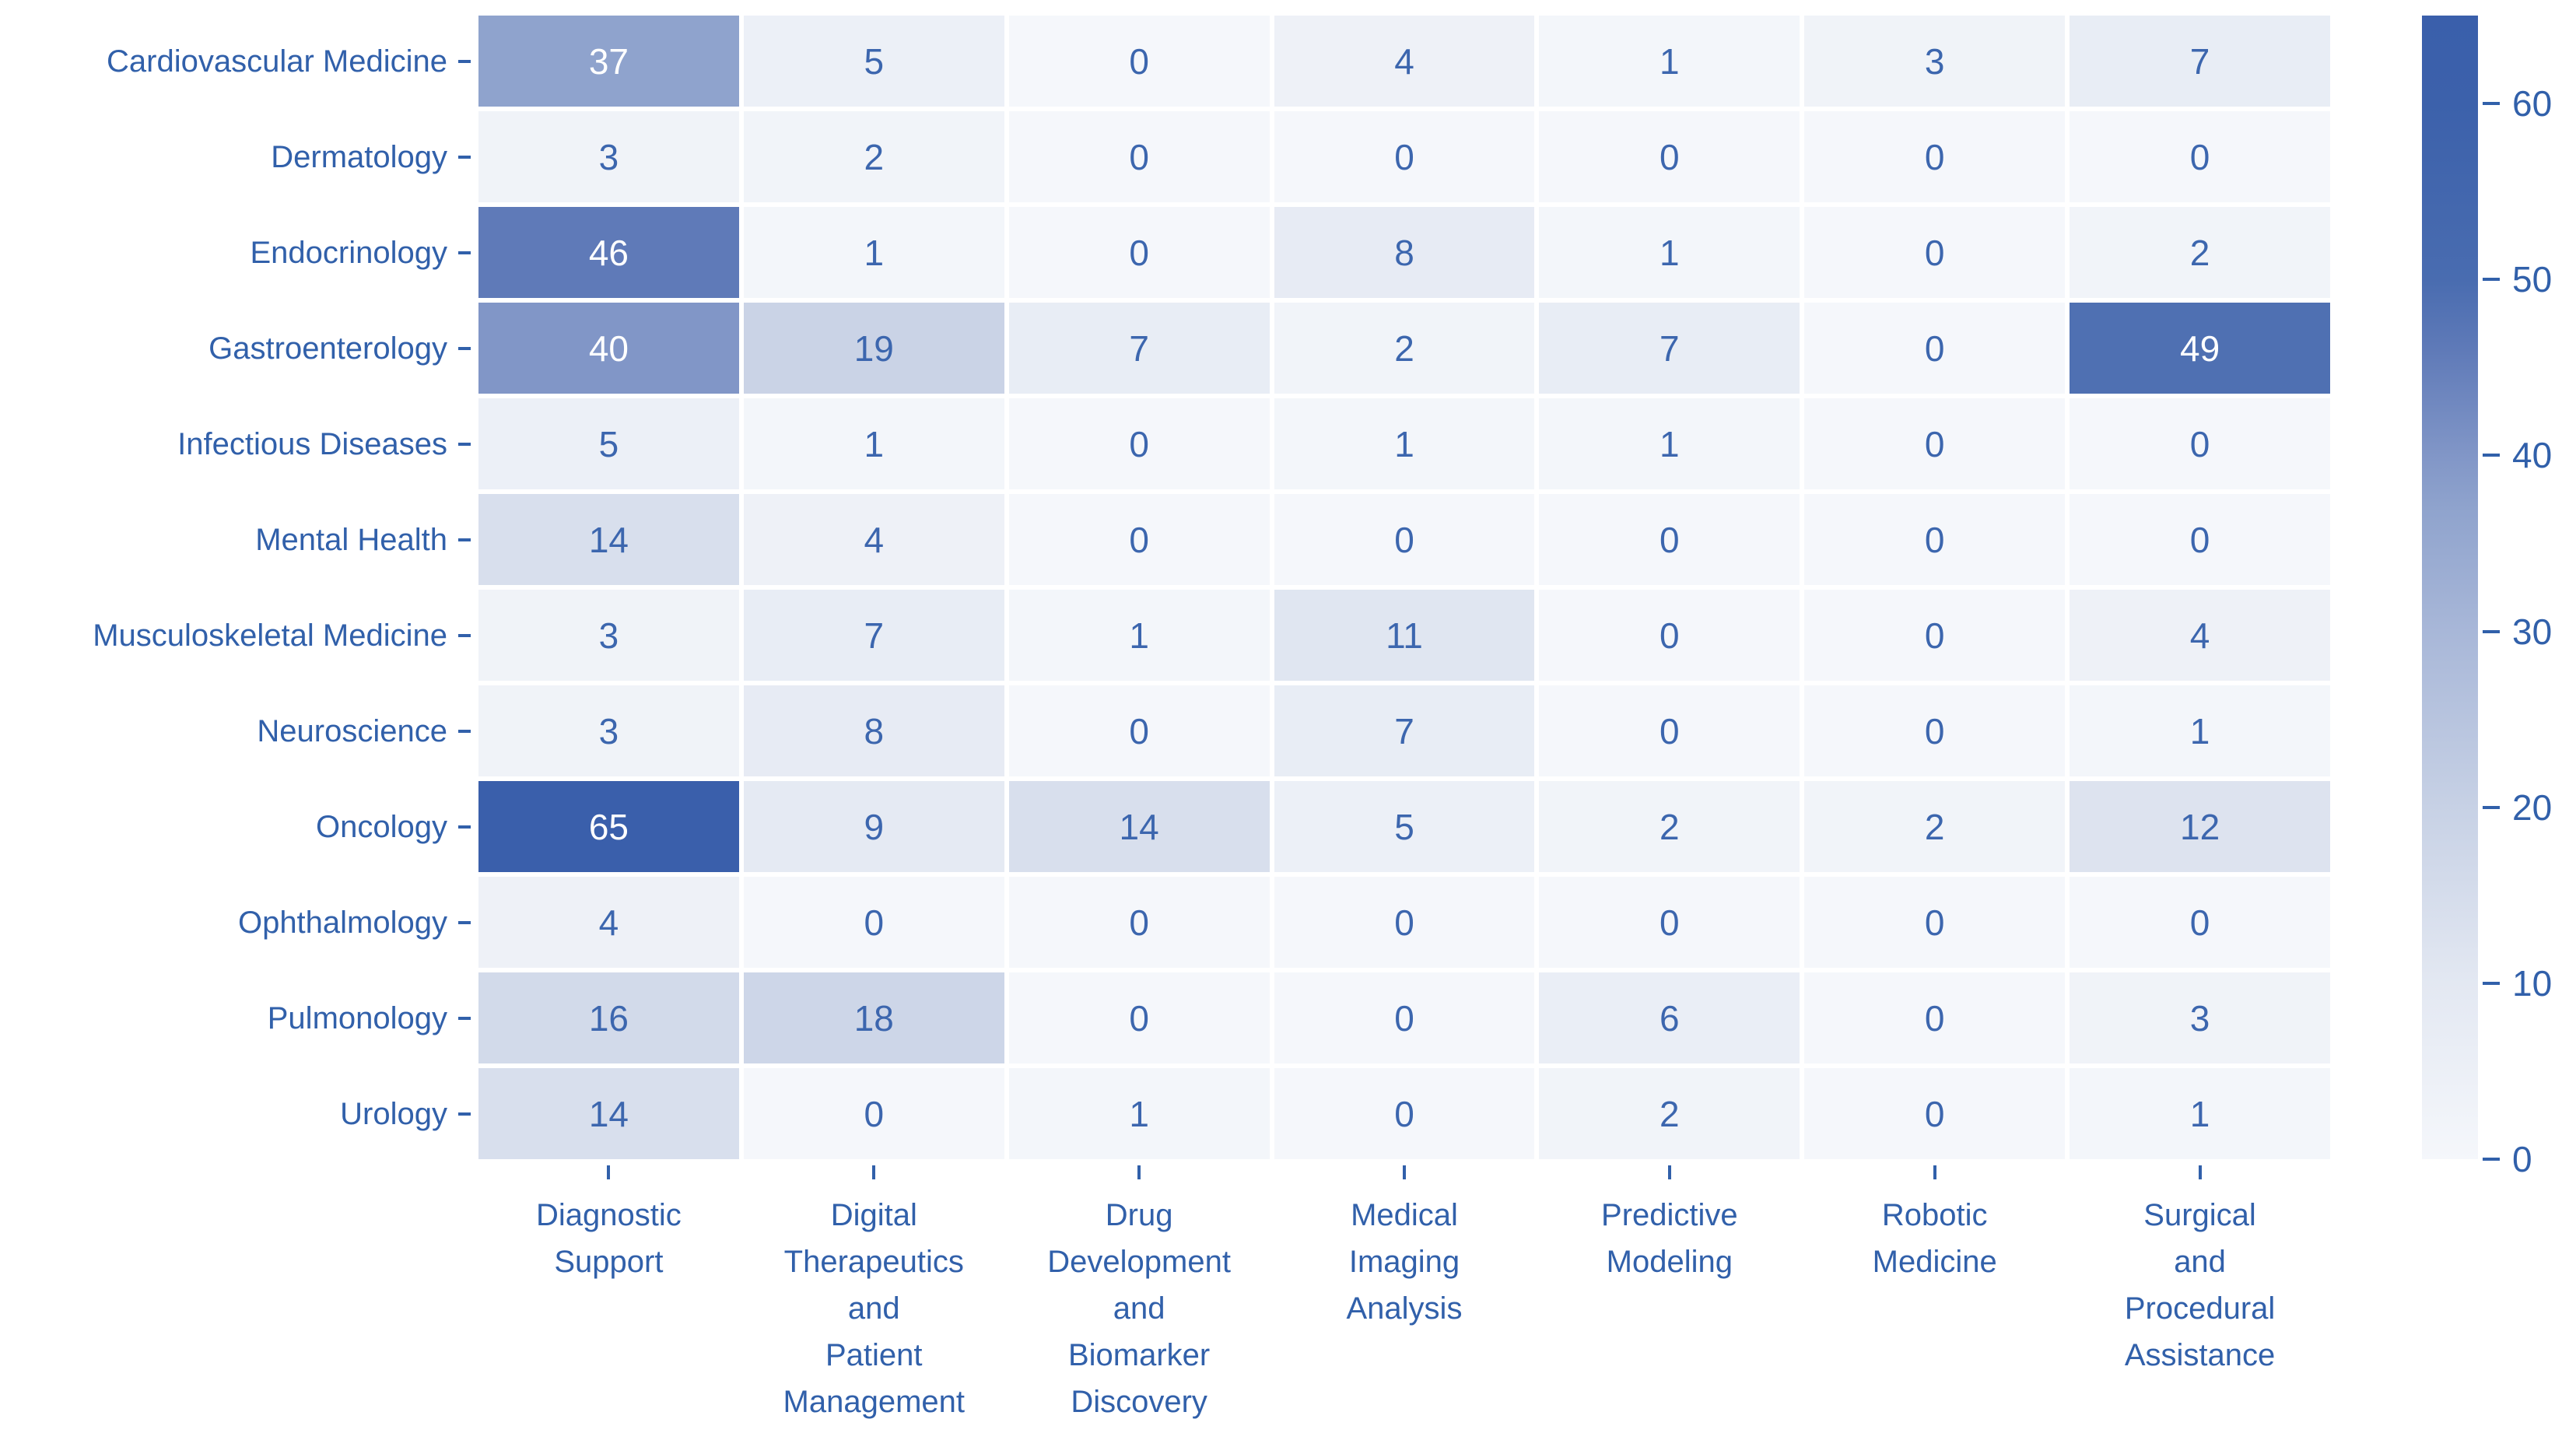 The width and height of the screenshot is (2576, 1447). What do you see at coordinates (2533, 983) in the screenshot?
I see `colorbar-tick-label: 10` at bounding box center [2533, 983].